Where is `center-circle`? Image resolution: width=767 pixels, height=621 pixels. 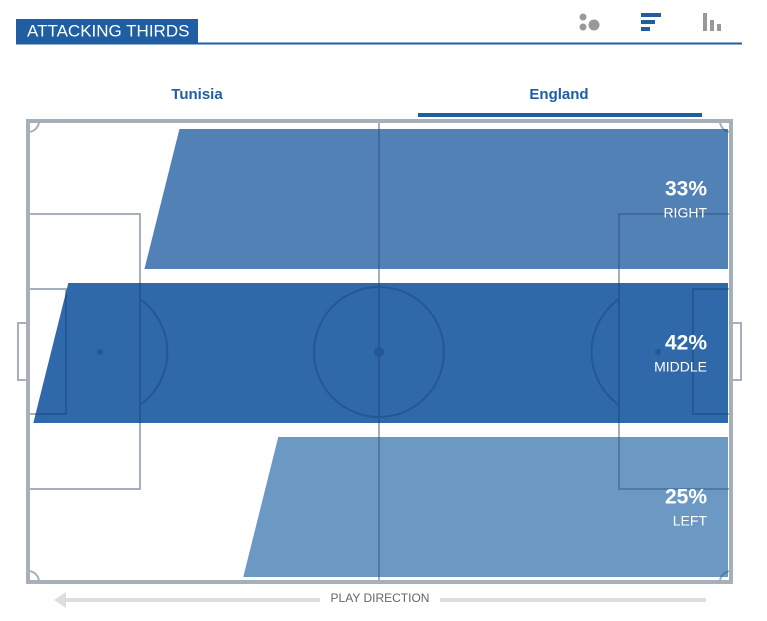 center-circle is located at coordinates (379, 352).